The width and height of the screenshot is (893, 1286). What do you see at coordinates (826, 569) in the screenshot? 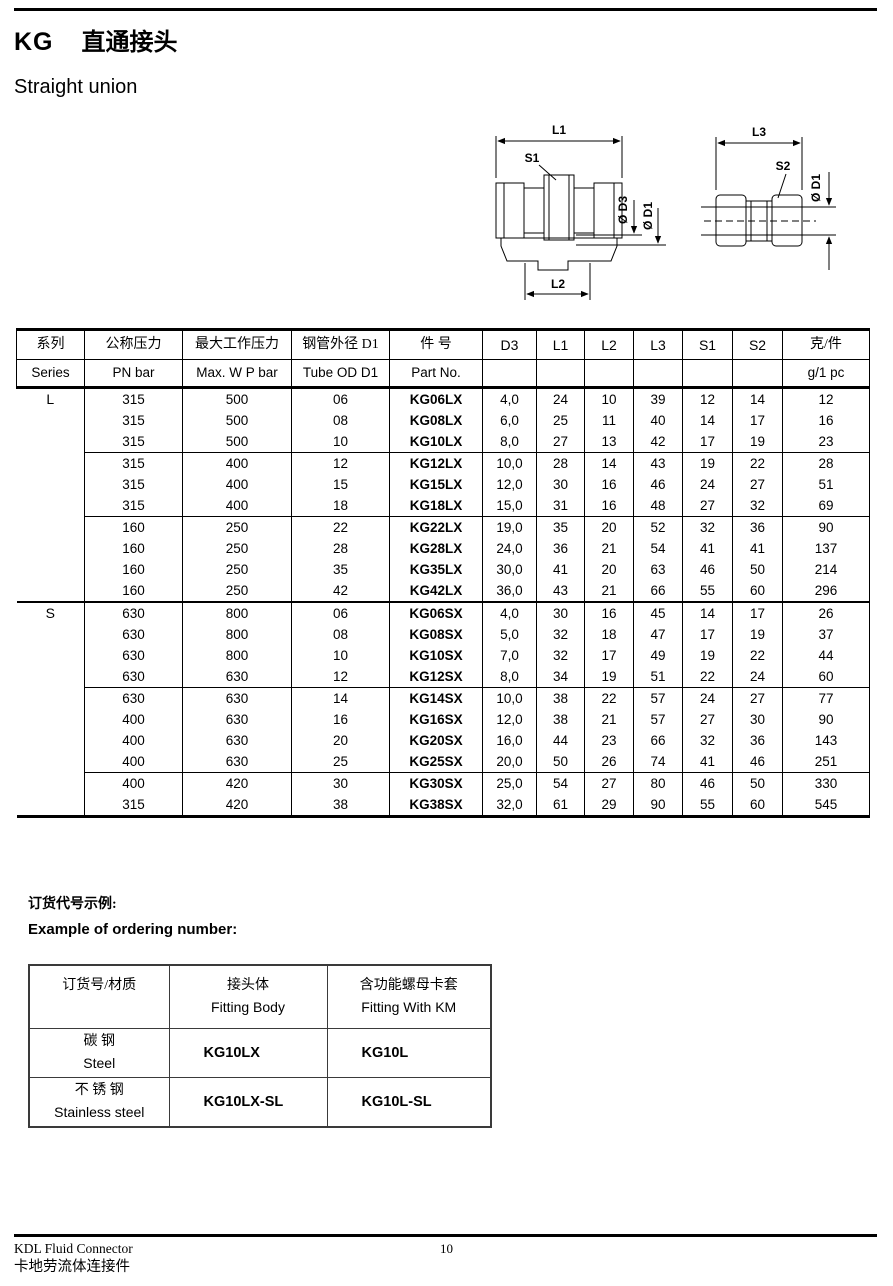
I see `data-cell: 214` at bounding box center [826, 569].